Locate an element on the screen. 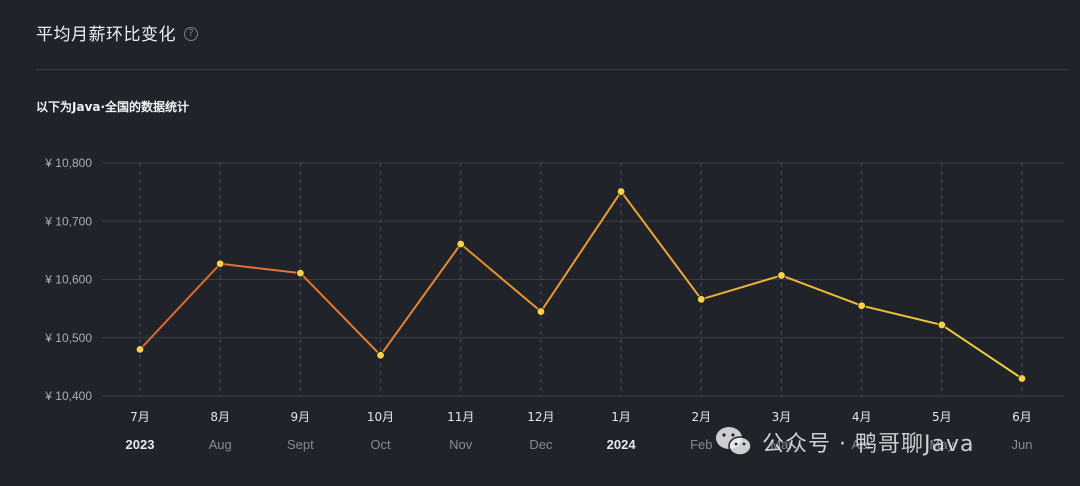  x-tick-month: 9月 is located at coordinates (301, 417).